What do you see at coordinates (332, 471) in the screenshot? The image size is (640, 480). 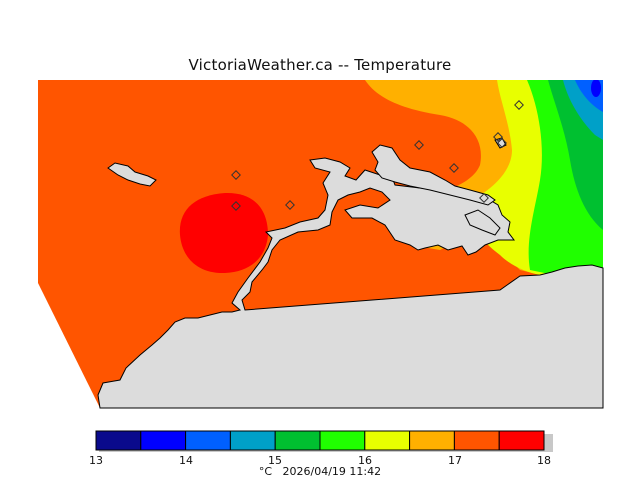 I see `timestamp: 2026/04/19 11:42` at bounding box center [332, 471].